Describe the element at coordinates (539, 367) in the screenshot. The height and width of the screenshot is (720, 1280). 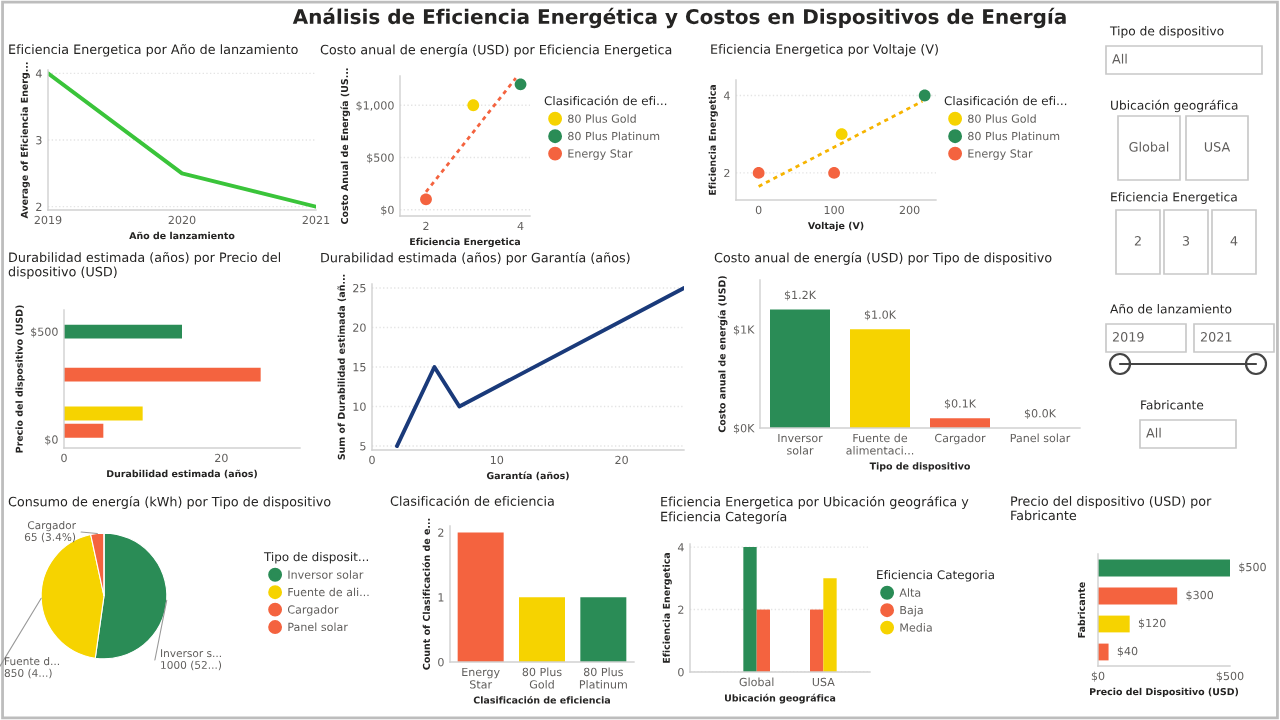
I see `line-series` at that location.